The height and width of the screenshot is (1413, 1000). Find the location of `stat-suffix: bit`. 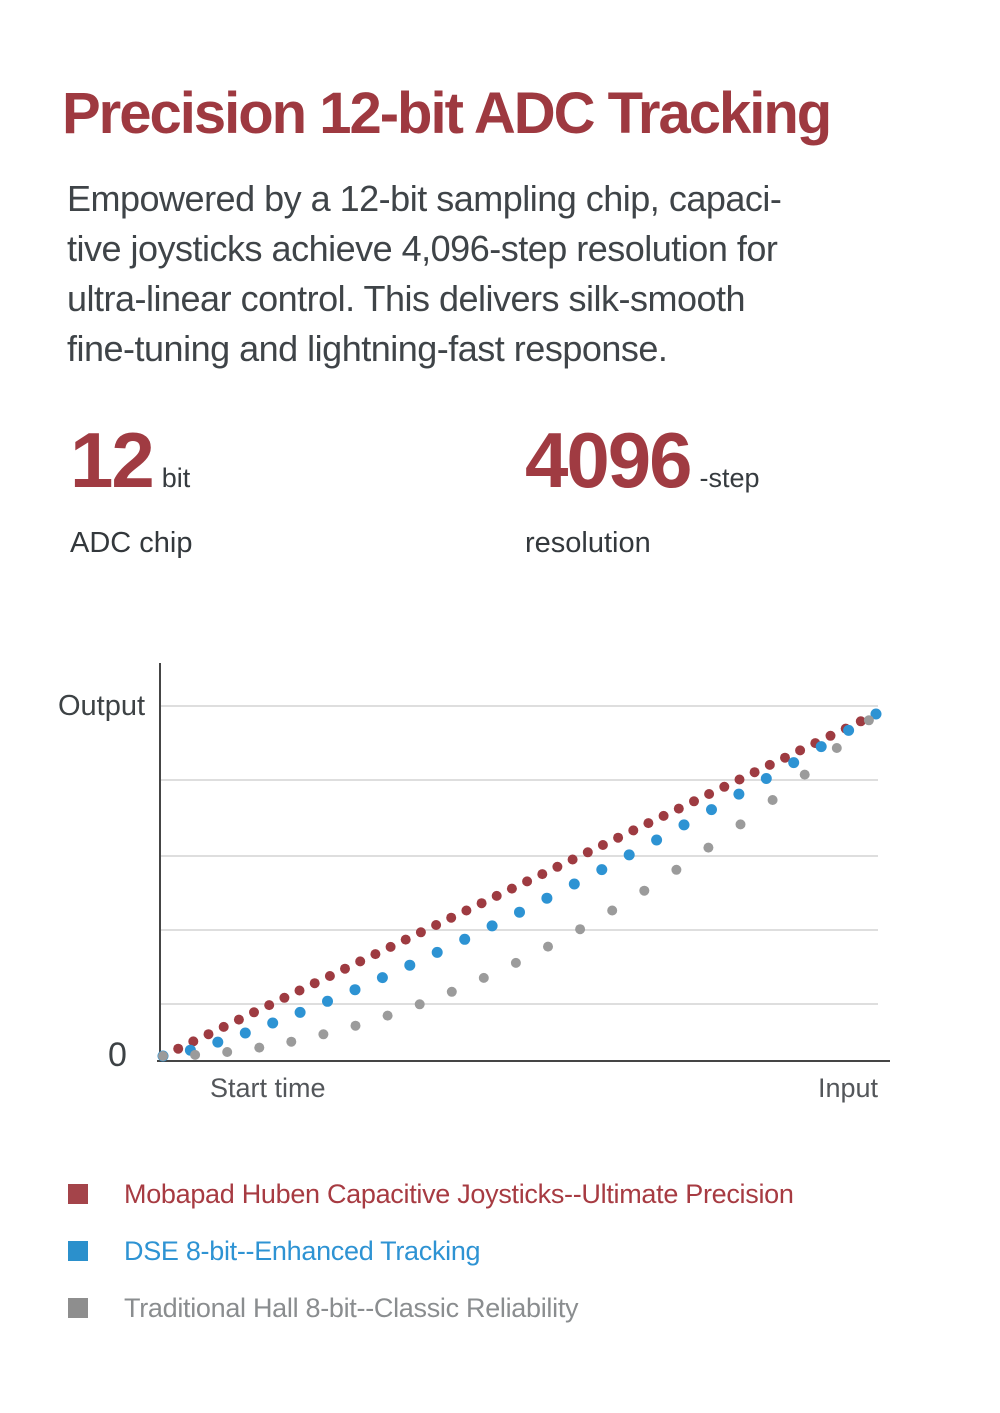

stat-suffix: bit is located at coordinates (176, 478).